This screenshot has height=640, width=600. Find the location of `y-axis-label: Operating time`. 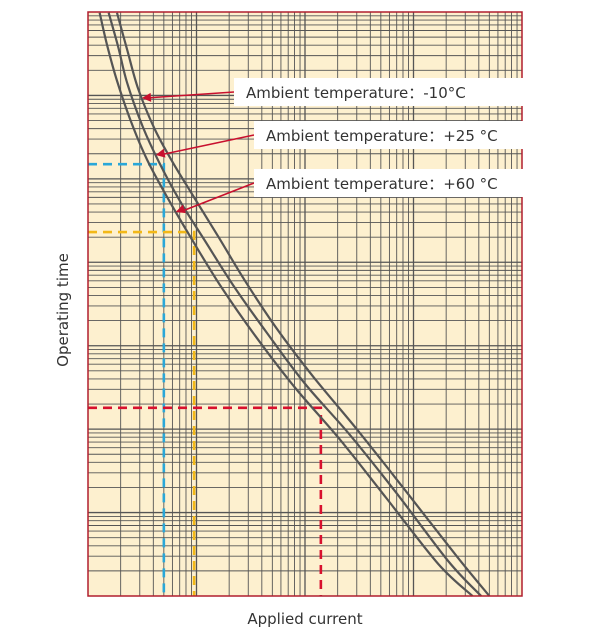

y-axis-label: Operating time is located at coordinates (63, 310).